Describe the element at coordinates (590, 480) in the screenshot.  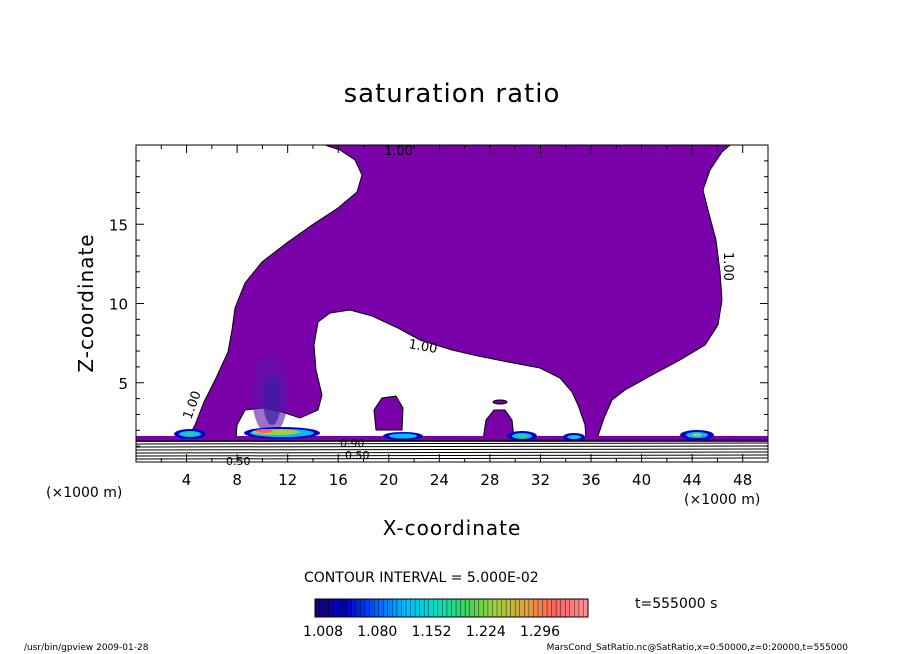
I see `x-tick-label: 36` at that location.